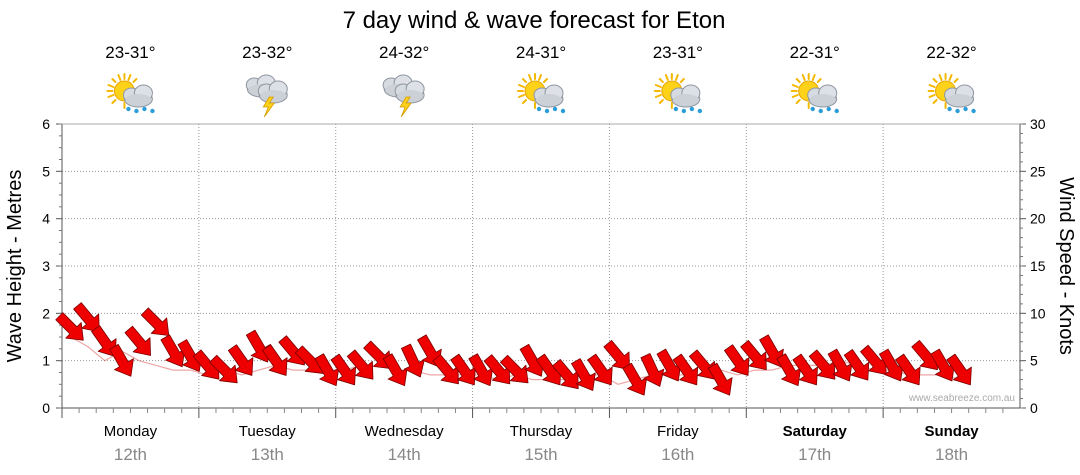 This screenshot has height=475, width=1080. What do you see at coordinates (1034, 408) in the screenshot?
I see `wind-speed-tick-label: 0` at bounding box center [1034, 408].